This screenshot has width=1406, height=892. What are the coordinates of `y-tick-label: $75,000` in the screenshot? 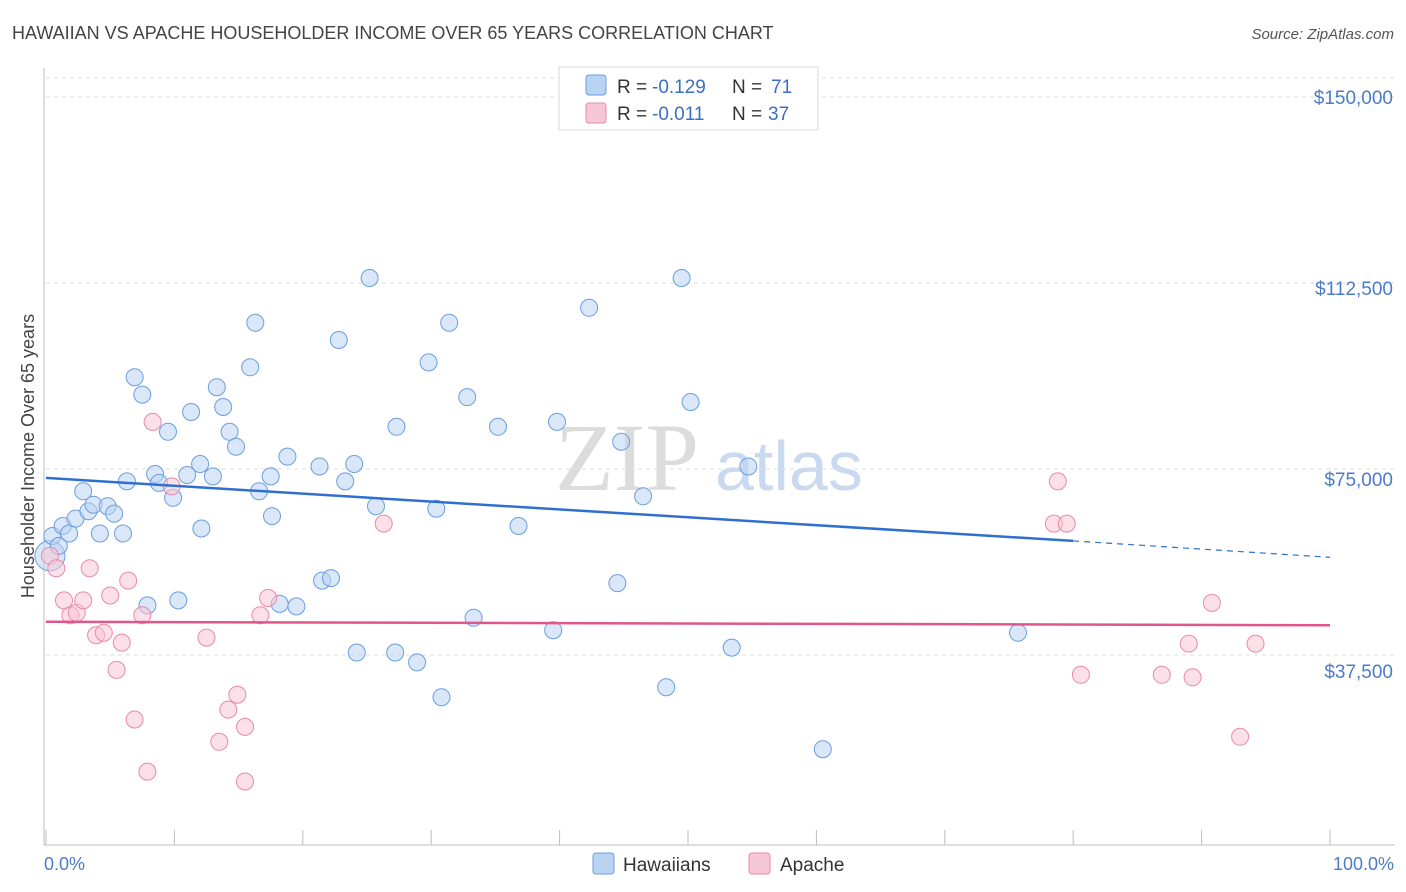 It's located at (1358, 480).